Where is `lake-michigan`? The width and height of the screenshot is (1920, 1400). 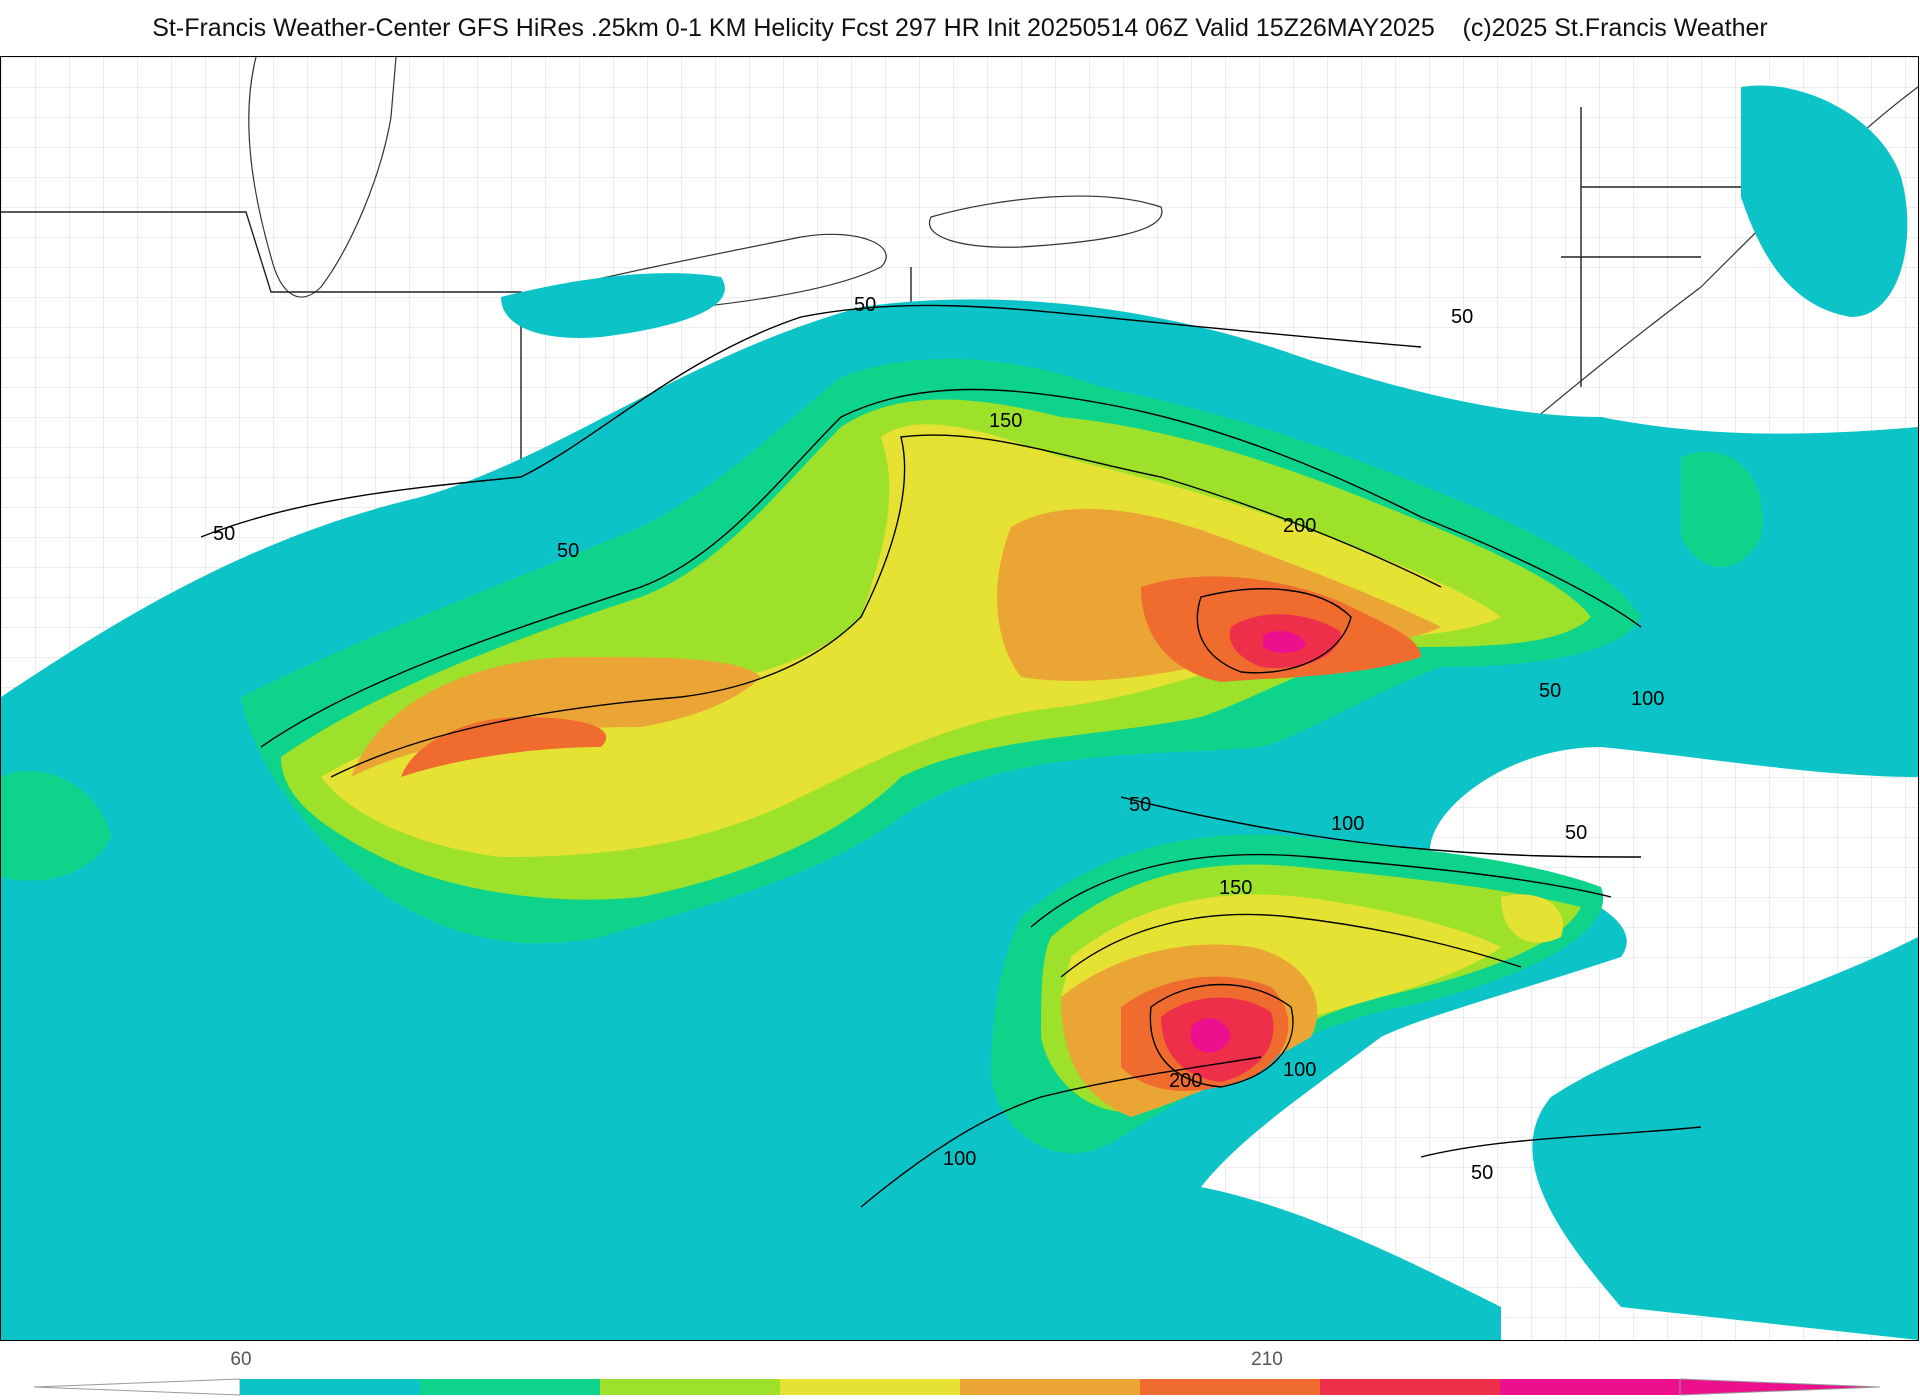 lake-michigan is located at coordinates (322, 177).